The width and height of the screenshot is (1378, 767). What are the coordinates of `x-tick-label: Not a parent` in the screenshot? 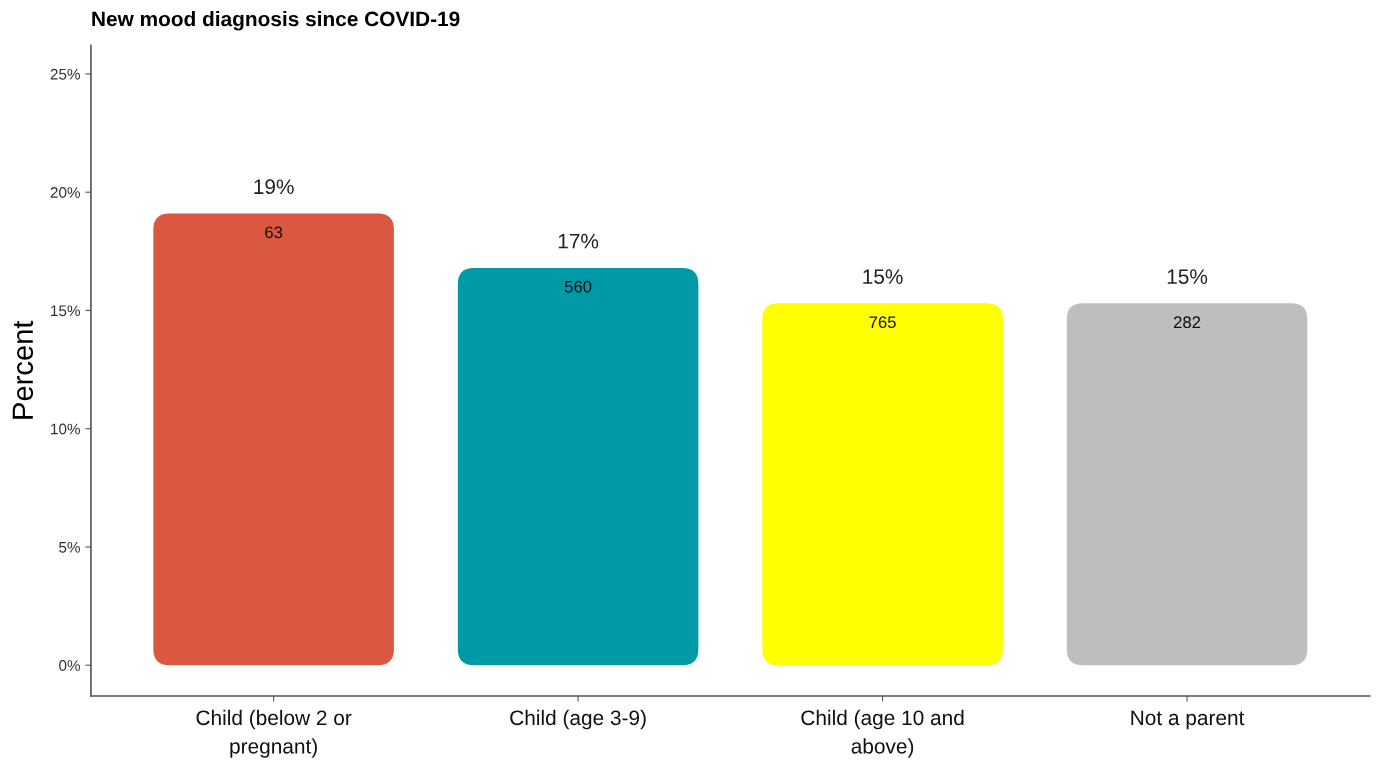 It's located at (1188, 720).